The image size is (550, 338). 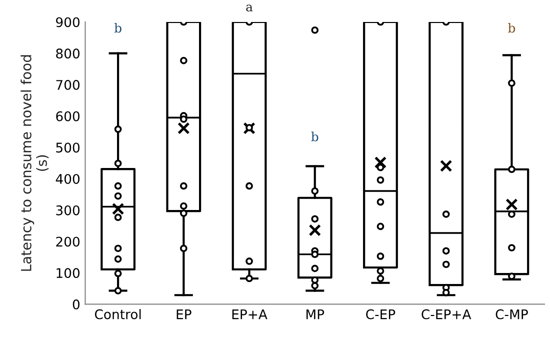 I want to click on text: a, so click(x=249, y=8).